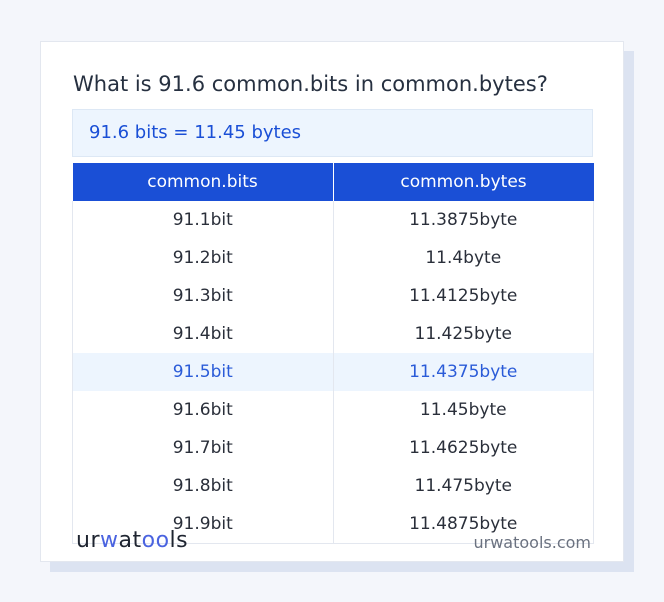 This screenshot has height=602, width=664. Describe the element at coordinates (463, 296) in the screenshot. I see `bytes-cell: 11.4125byte` at that location.